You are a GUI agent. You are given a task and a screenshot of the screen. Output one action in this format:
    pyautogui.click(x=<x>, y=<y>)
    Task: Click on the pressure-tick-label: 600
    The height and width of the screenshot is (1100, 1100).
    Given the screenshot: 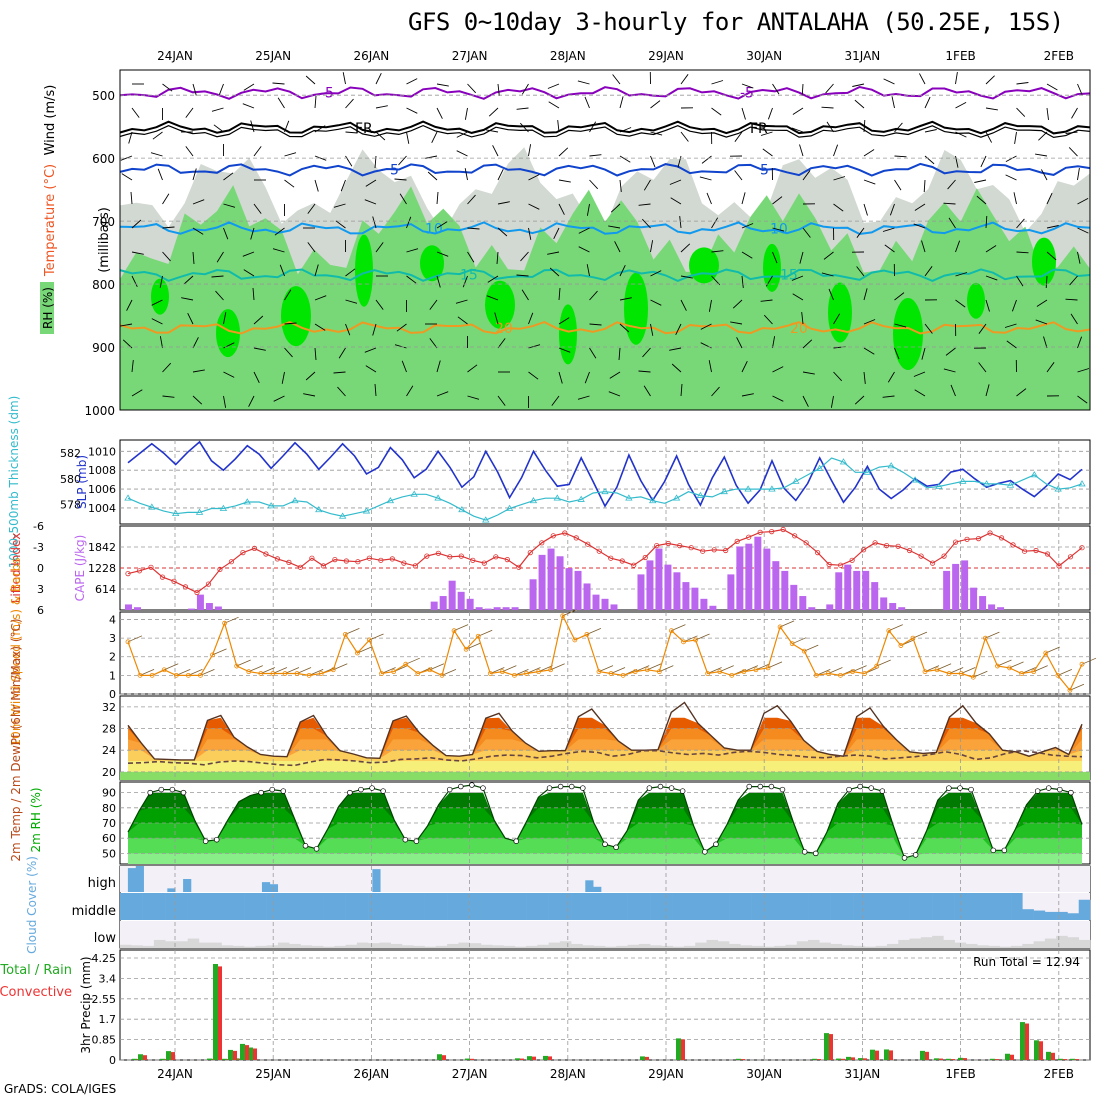 What is the action you would take?
    pyautogui.click(x=103, y=159)
    